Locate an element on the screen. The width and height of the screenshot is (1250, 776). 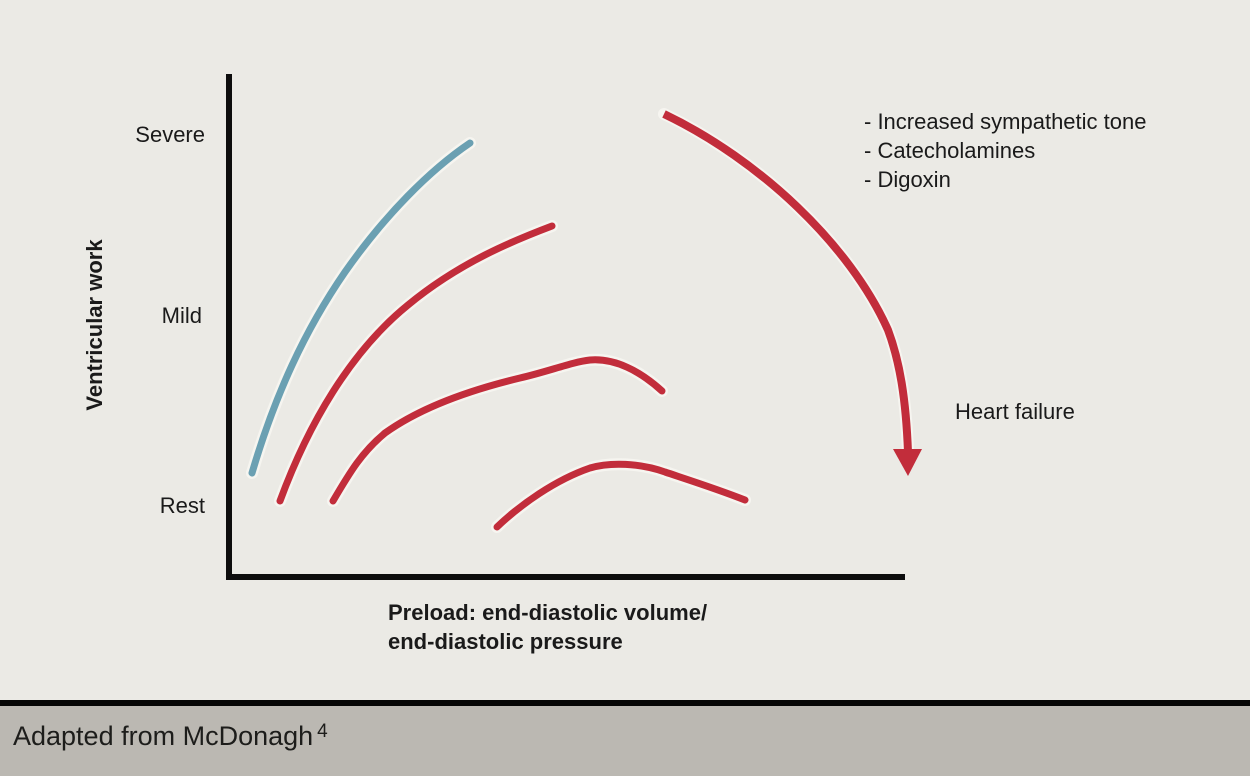
y-axis-title: Ventricular work is located at coordinates (94, 325).